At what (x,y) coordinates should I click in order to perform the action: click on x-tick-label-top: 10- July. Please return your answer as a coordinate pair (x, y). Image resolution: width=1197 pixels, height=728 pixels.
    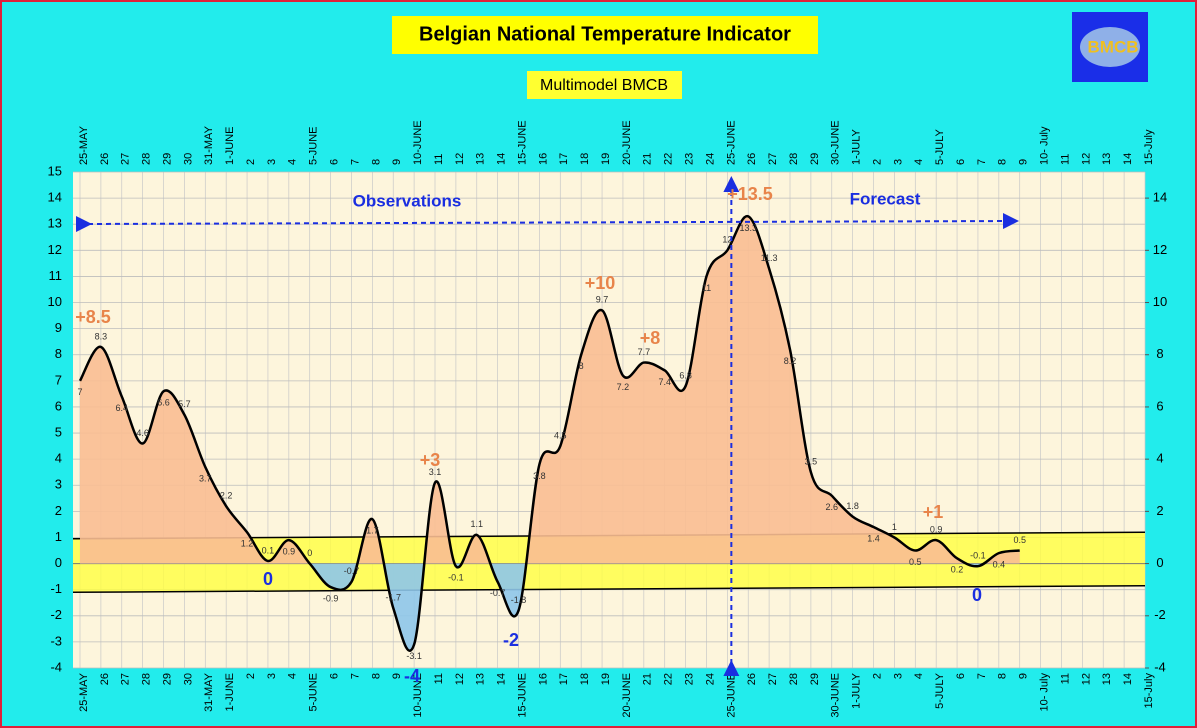
    Looking at the image, I should click on (1044, 145).